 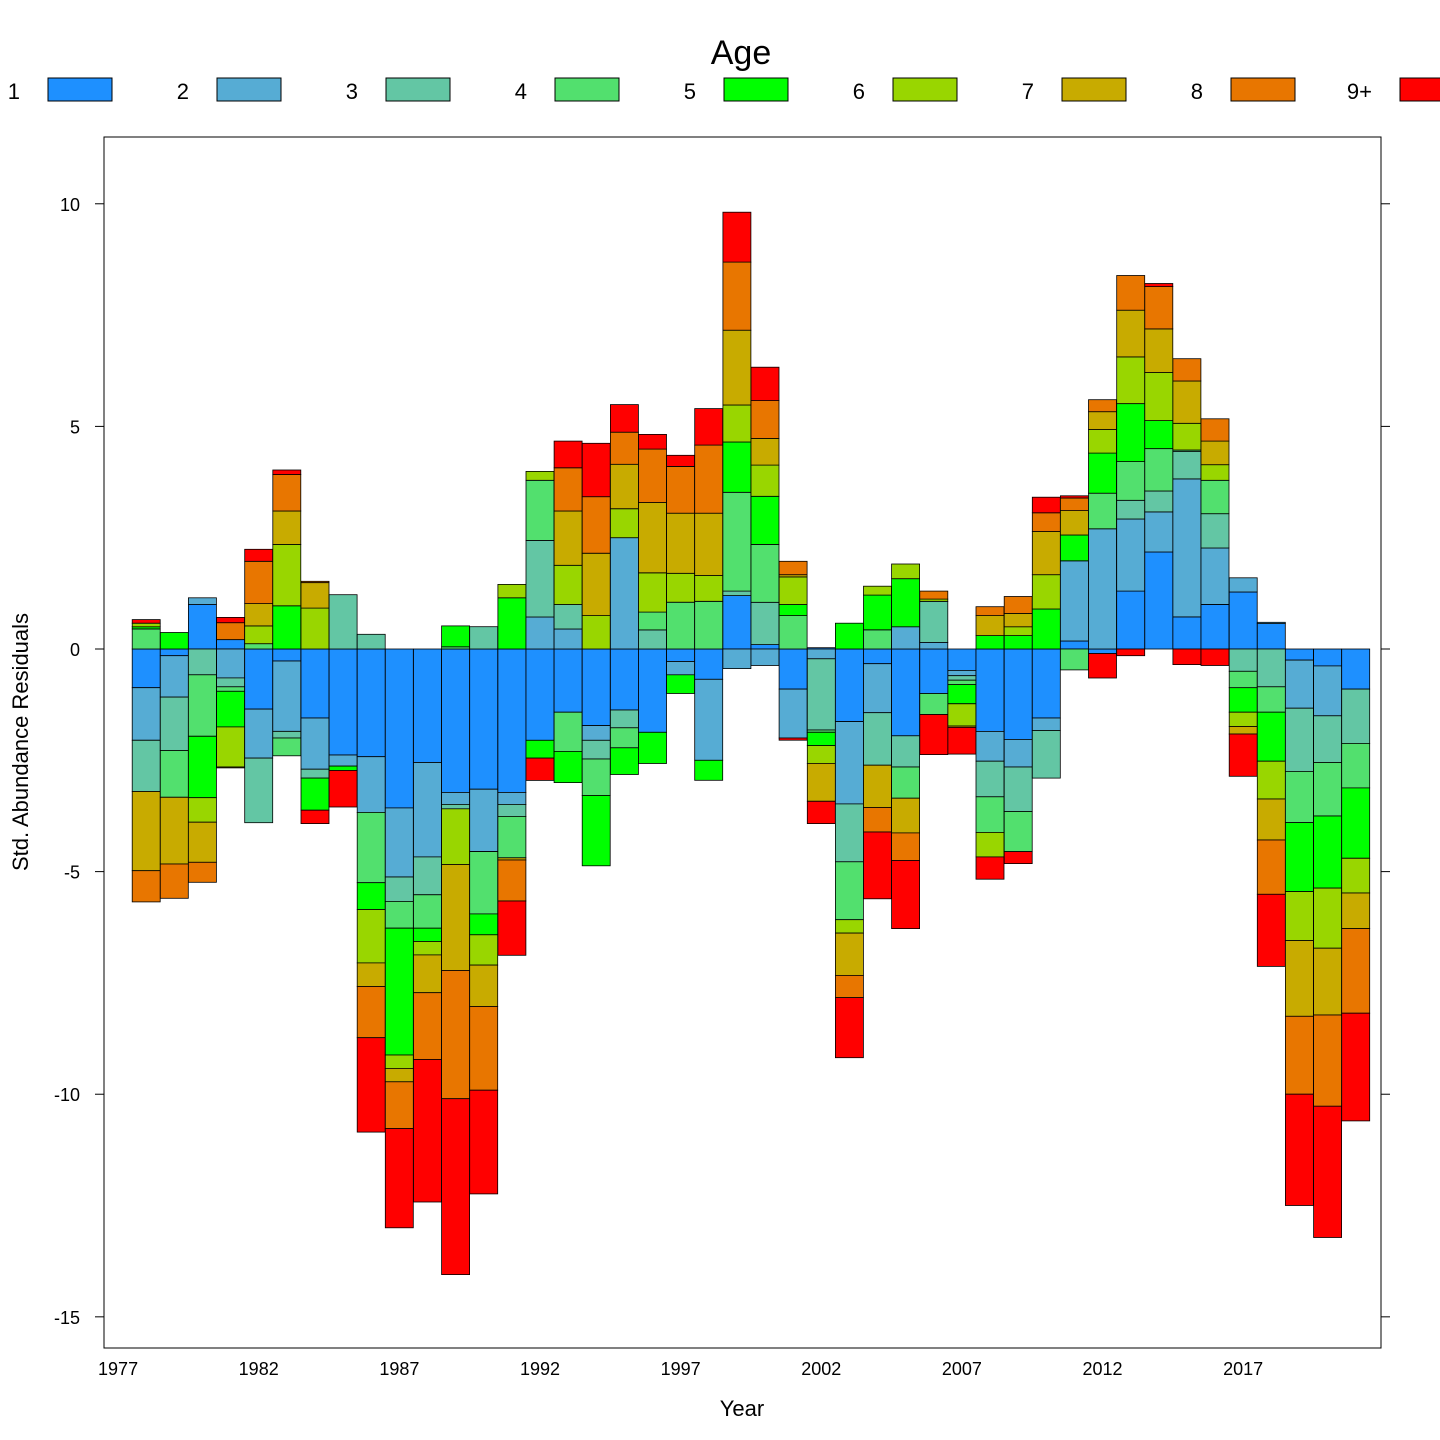 I want to click on y-tick-label: -15, so click(x=67, y=1318).